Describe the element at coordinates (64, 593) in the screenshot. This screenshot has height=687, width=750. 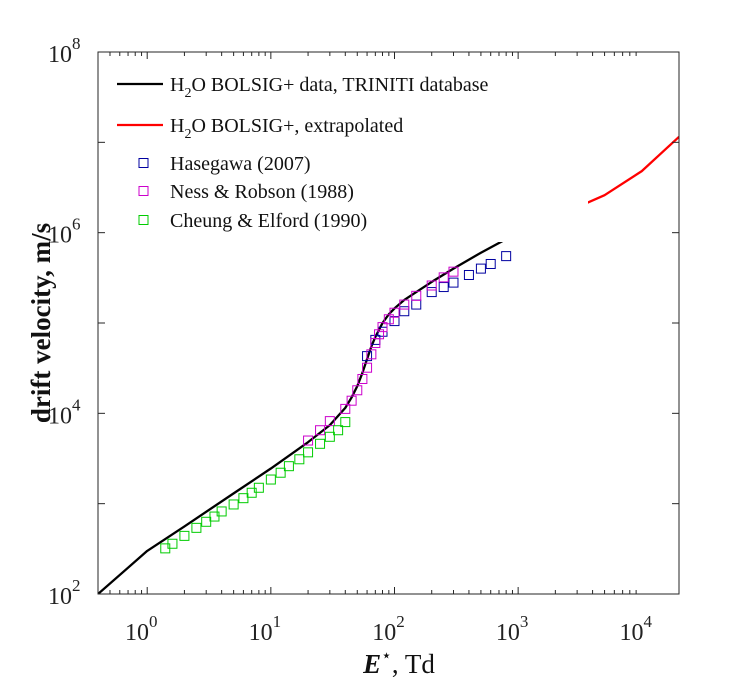
I see `y-tick-label: 10²` at that location.